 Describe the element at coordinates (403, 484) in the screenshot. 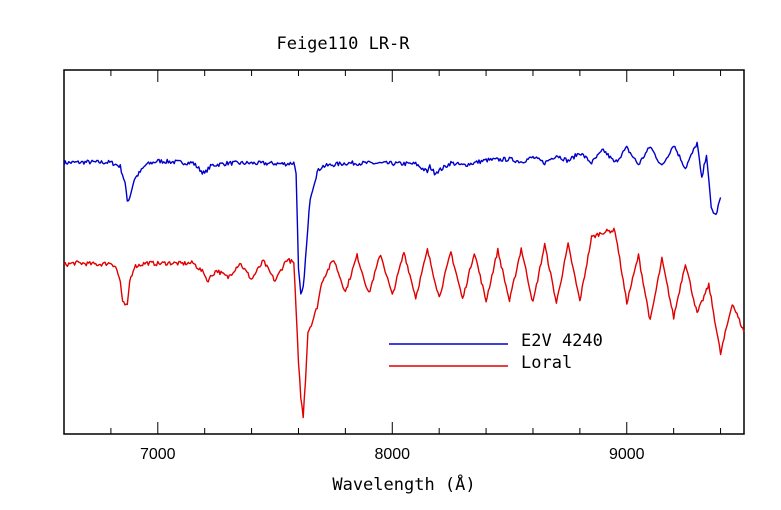

I see `x-axis-label: Wavelength (Å)` at that location.